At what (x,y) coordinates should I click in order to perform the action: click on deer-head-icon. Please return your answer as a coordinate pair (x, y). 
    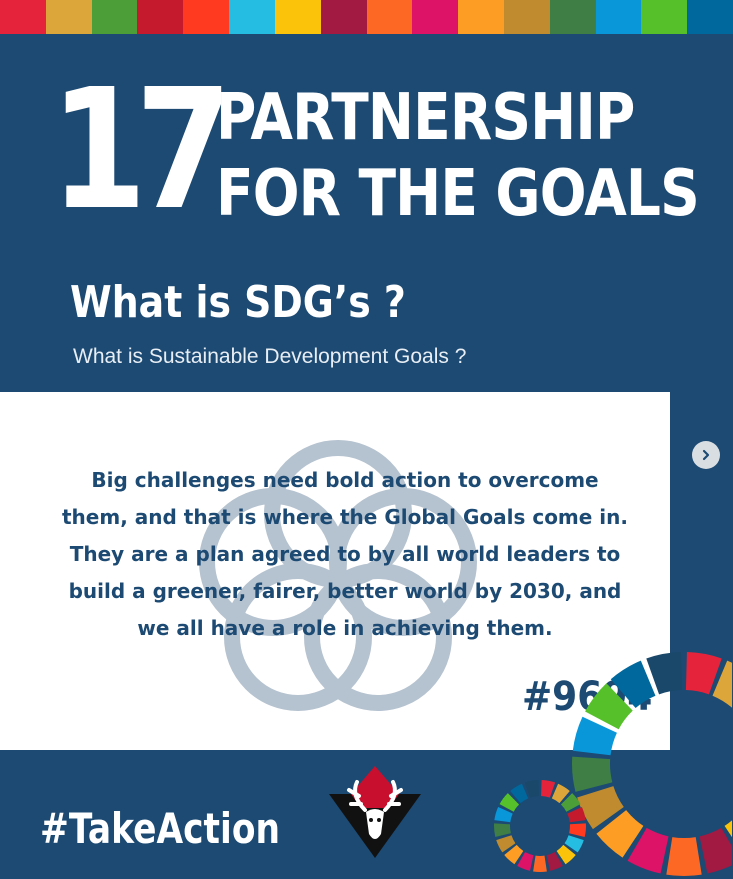
    Looking at the image, I should click on (375, 812).